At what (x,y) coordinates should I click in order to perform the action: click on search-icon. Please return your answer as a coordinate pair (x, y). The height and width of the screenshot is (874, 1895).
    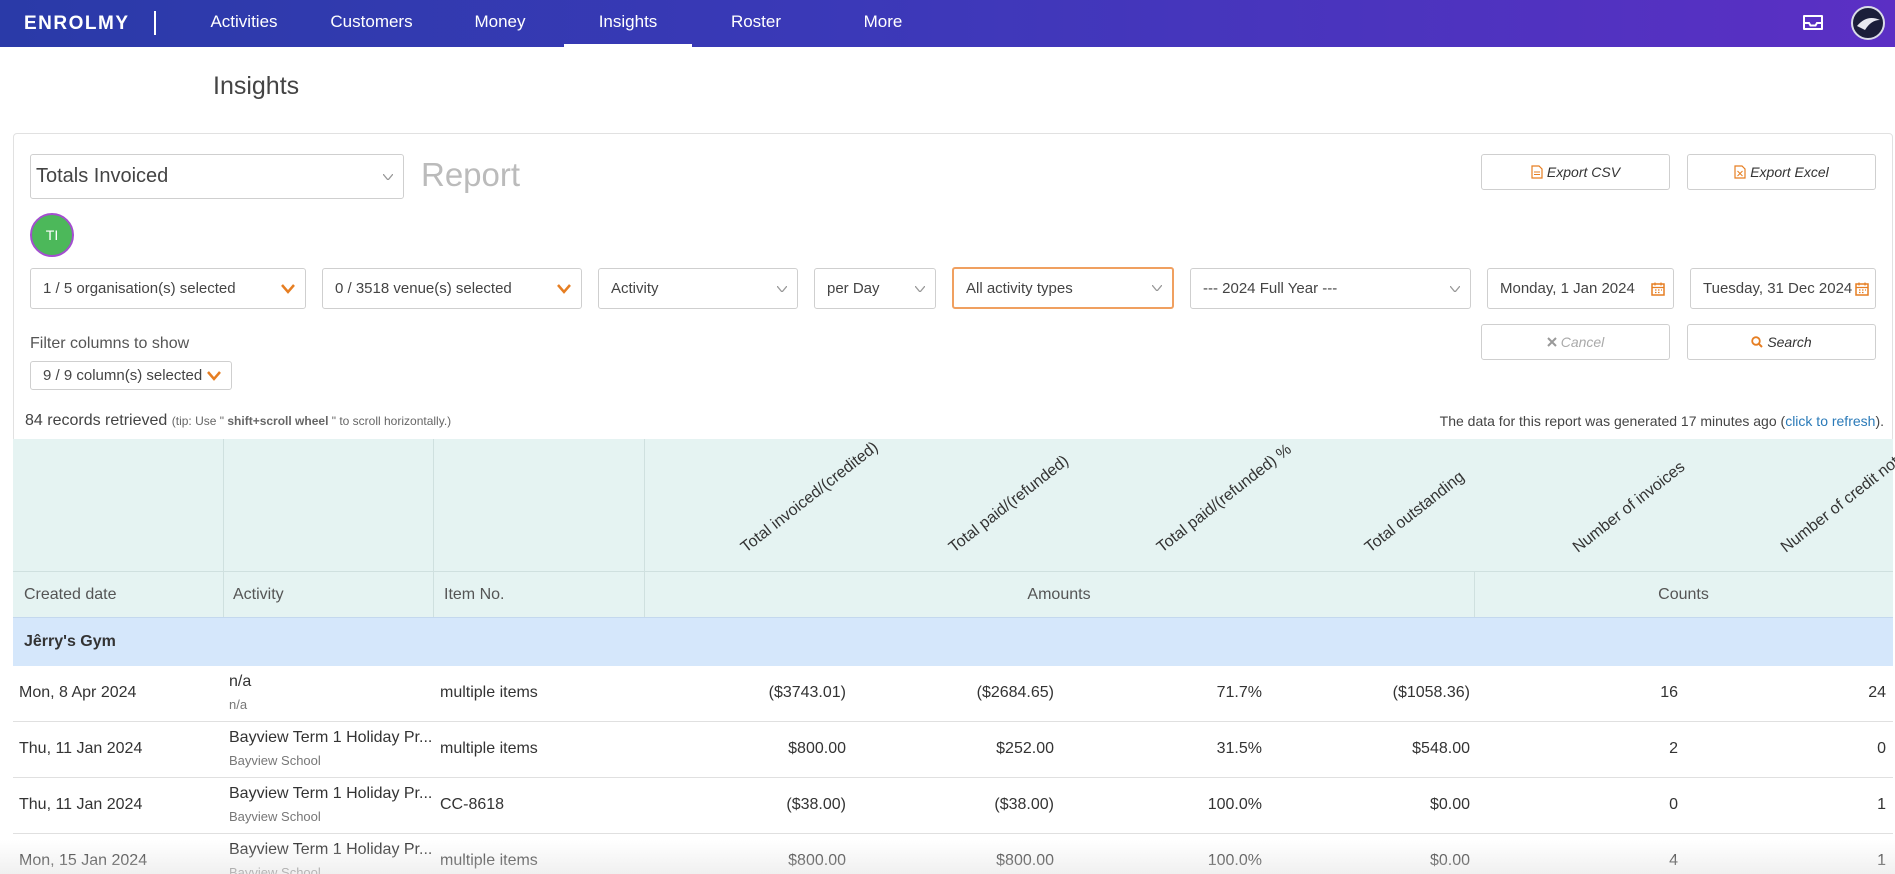
    Looking at the image, I should click on (1757, 342).